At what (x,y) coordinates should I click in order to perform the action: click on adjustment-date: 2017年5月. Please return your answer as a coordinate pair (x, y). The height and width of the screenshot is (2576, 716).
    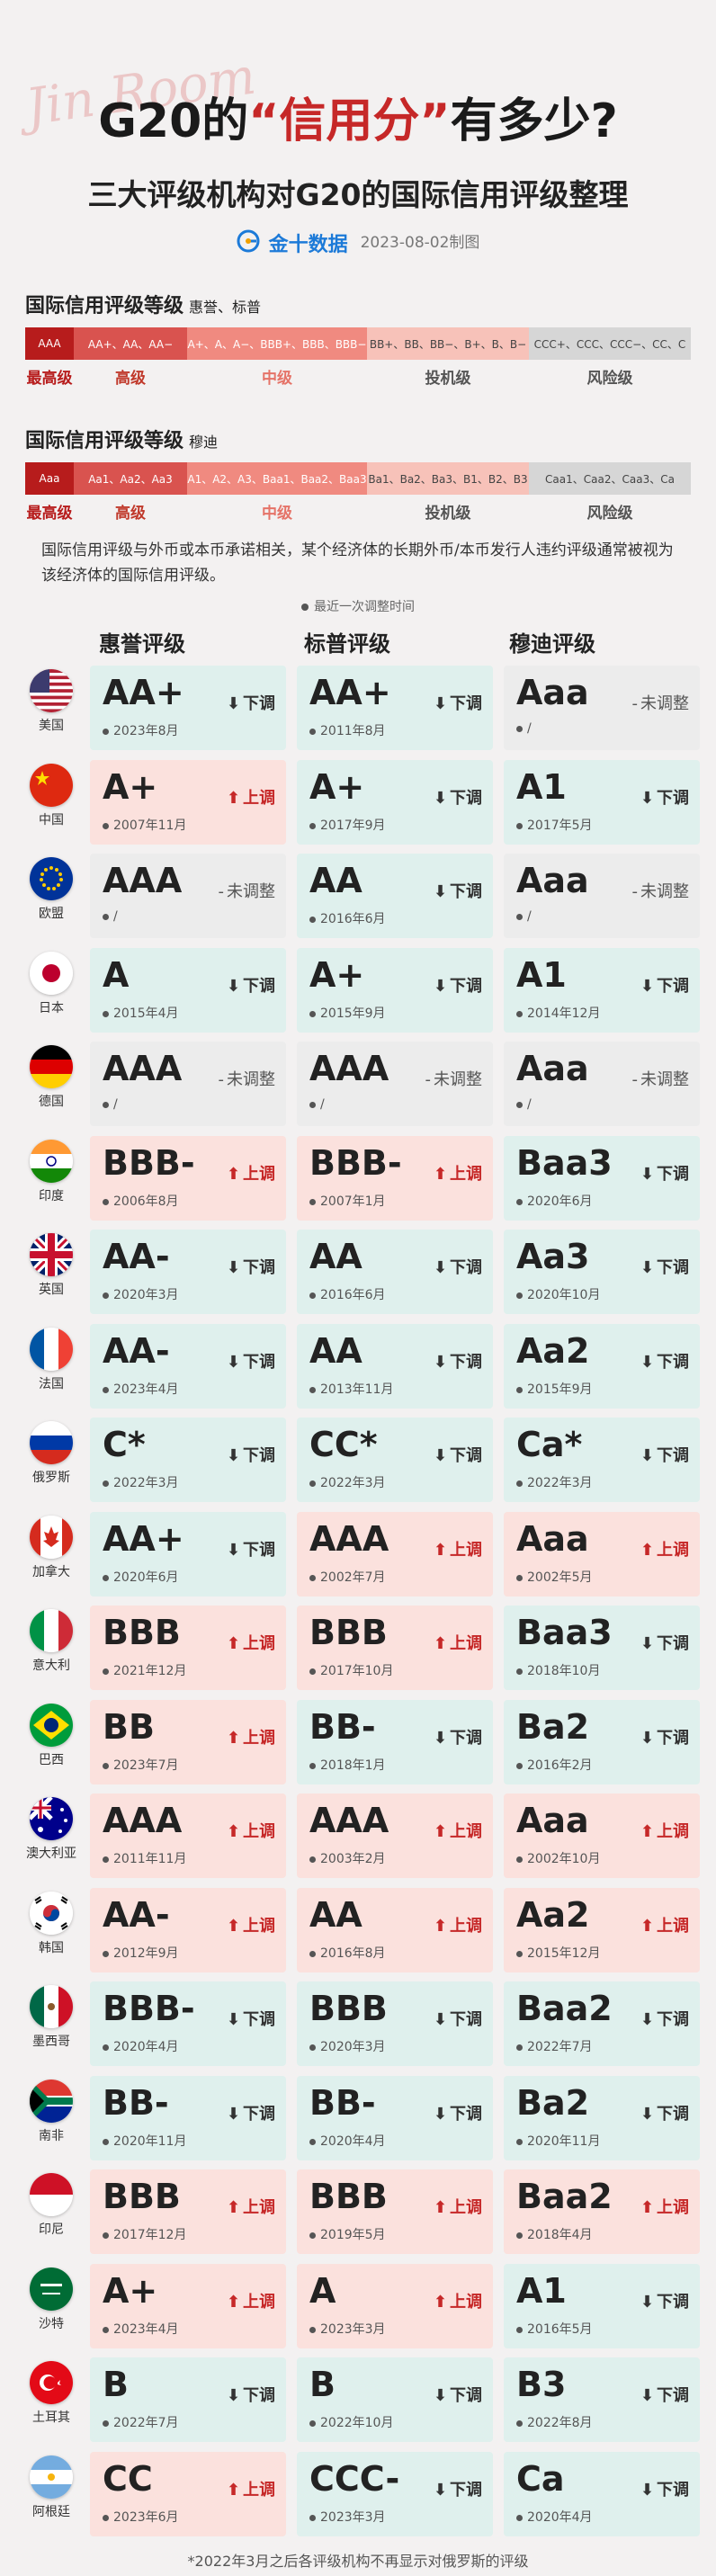
    Looking at the image, I should click on (555, 825).